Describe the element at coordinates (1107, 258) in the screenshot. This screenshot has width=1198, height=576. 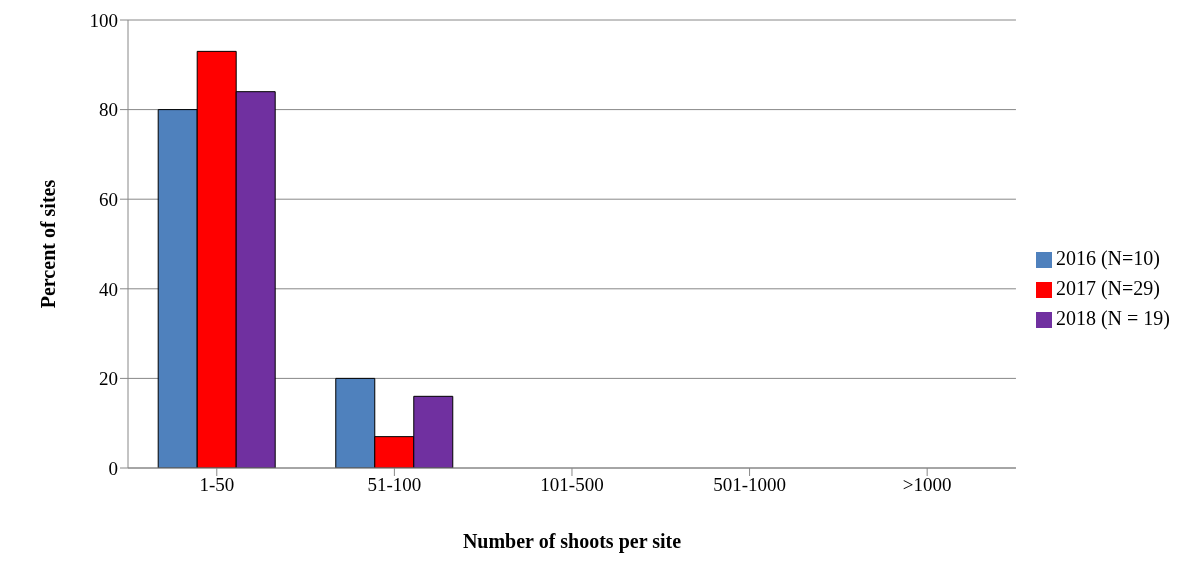
I see `legend-label: 2016 (N=10)` at that location.